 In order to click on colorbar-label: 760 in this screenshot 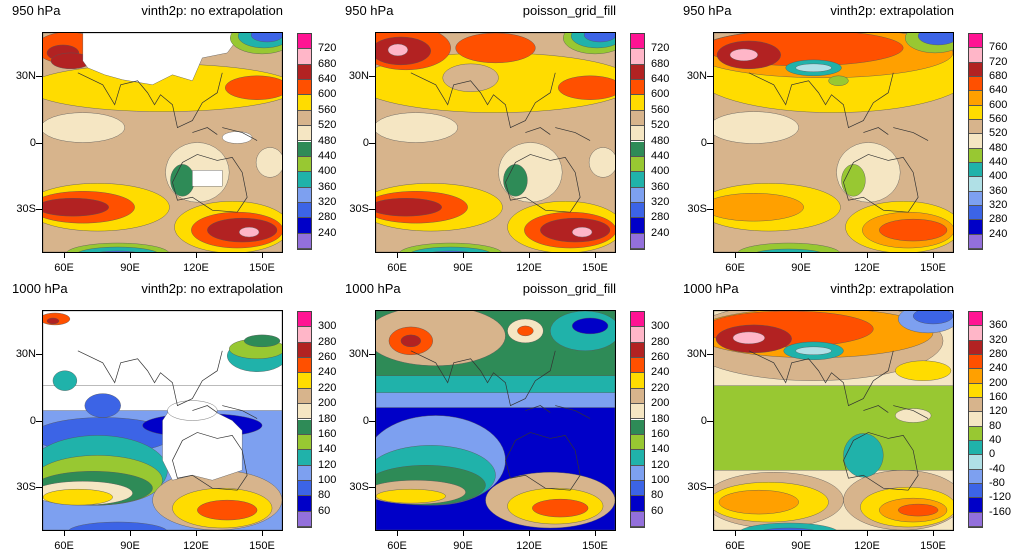, I will do `click(998, 47)`.